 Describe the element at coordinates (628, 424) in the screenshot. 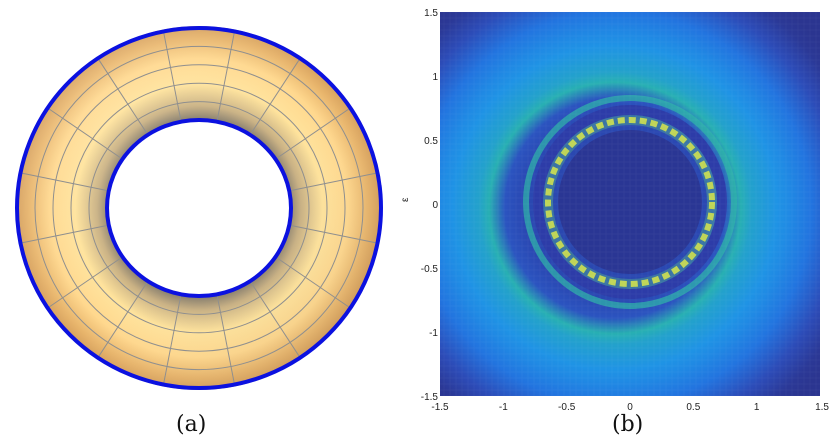

I see `caption-b: (b)` at that location.